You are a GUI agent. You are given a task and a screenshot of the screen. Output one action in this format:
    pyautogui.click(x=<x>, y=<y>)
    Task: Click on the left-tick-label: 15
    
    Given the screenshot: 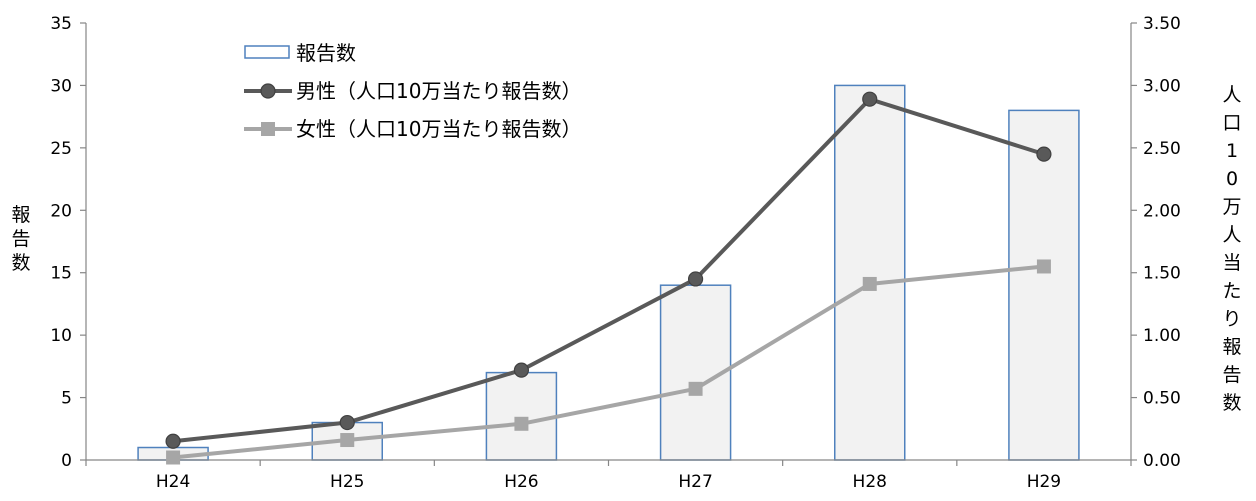 What is the action you would take?
    pyautogui.click(x=61, y=274)
    